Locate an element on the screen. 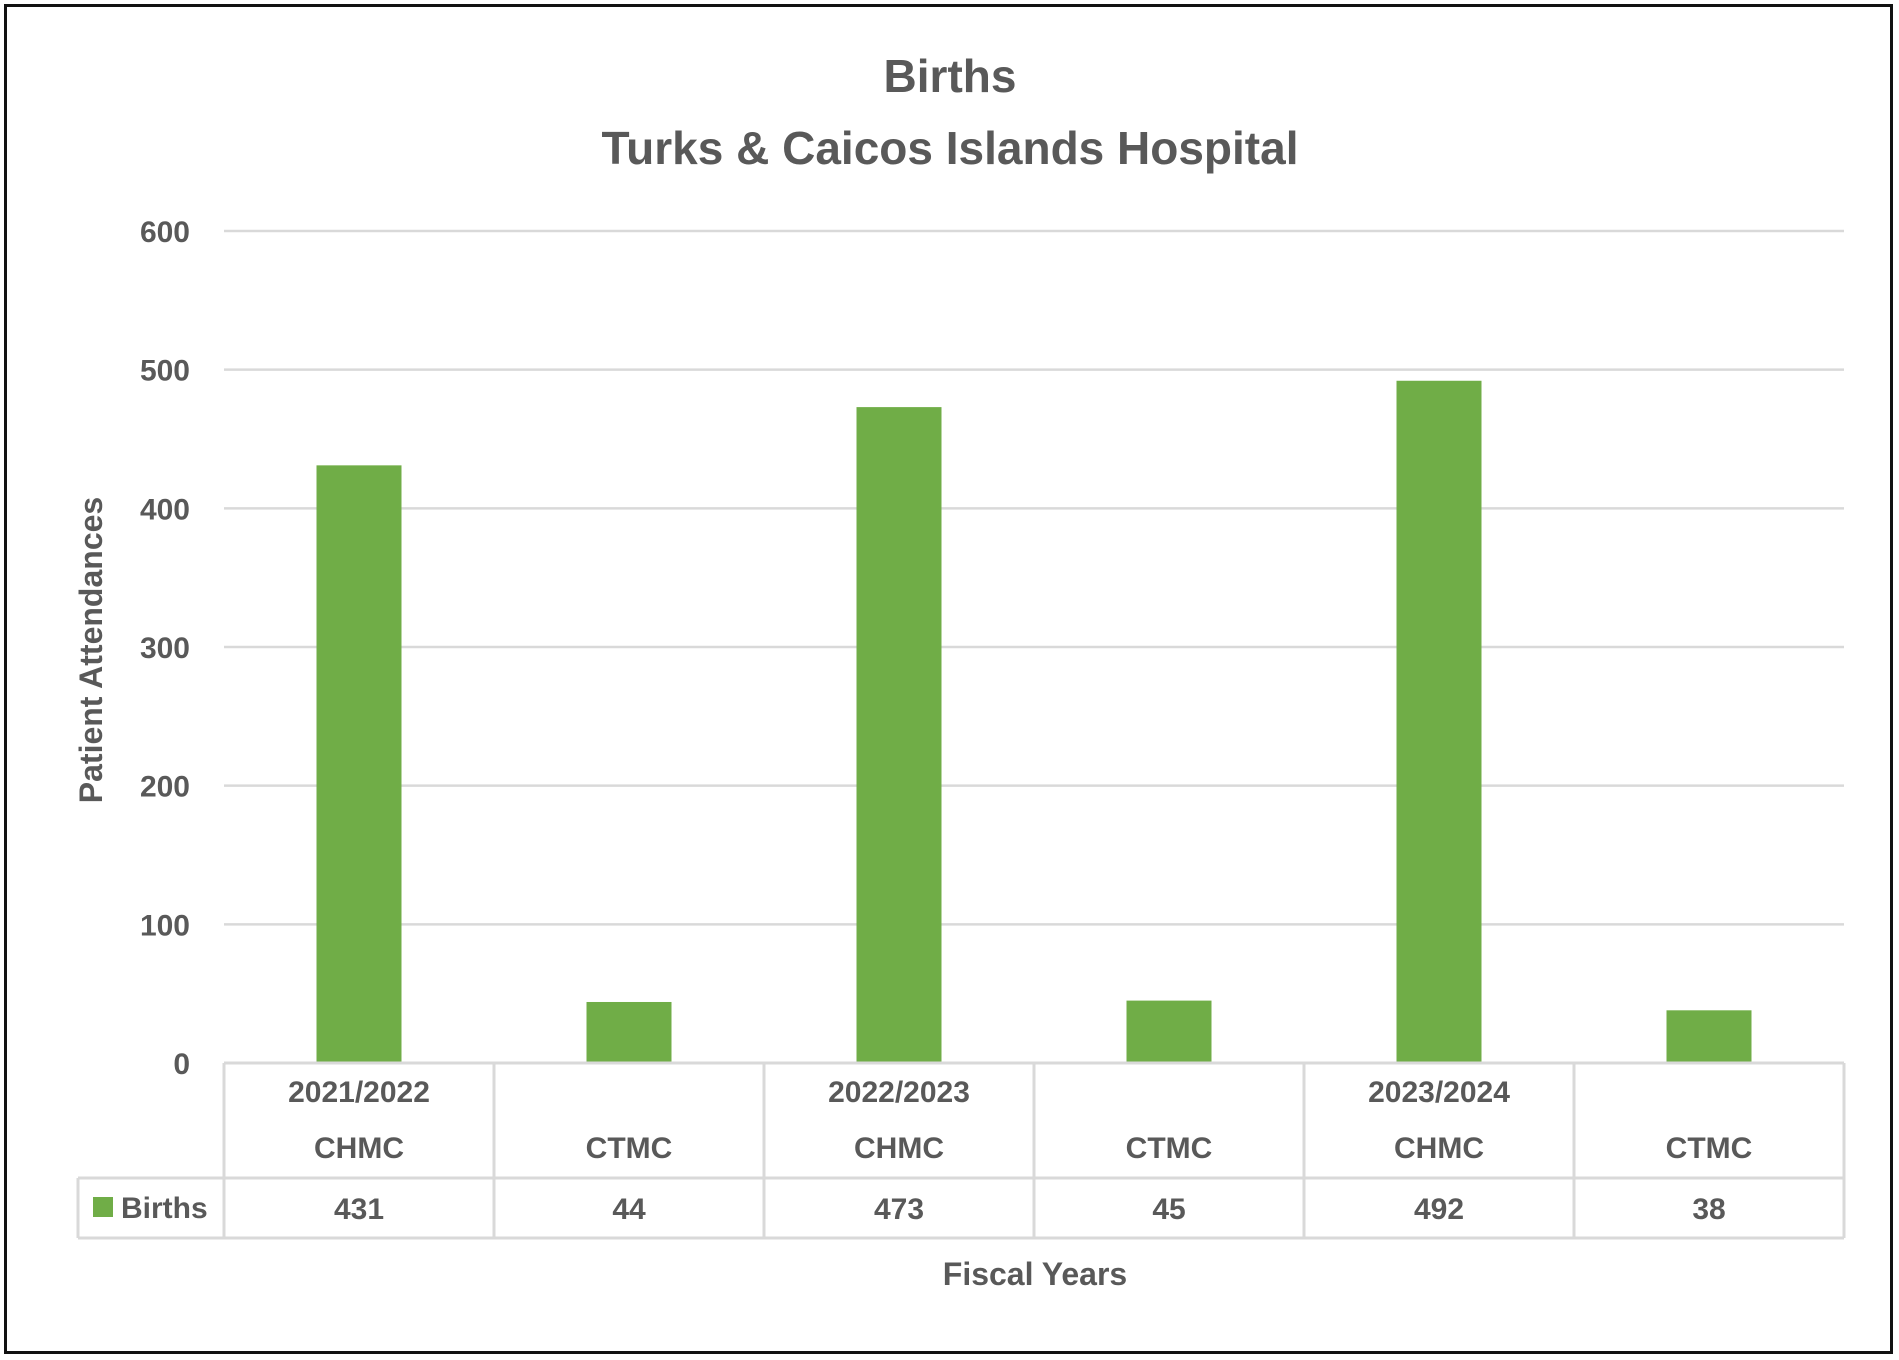 Image resolution: width=1899 pixels, height=1360 pixels. data-label: 38 is located at coordinates (1708, 1209).